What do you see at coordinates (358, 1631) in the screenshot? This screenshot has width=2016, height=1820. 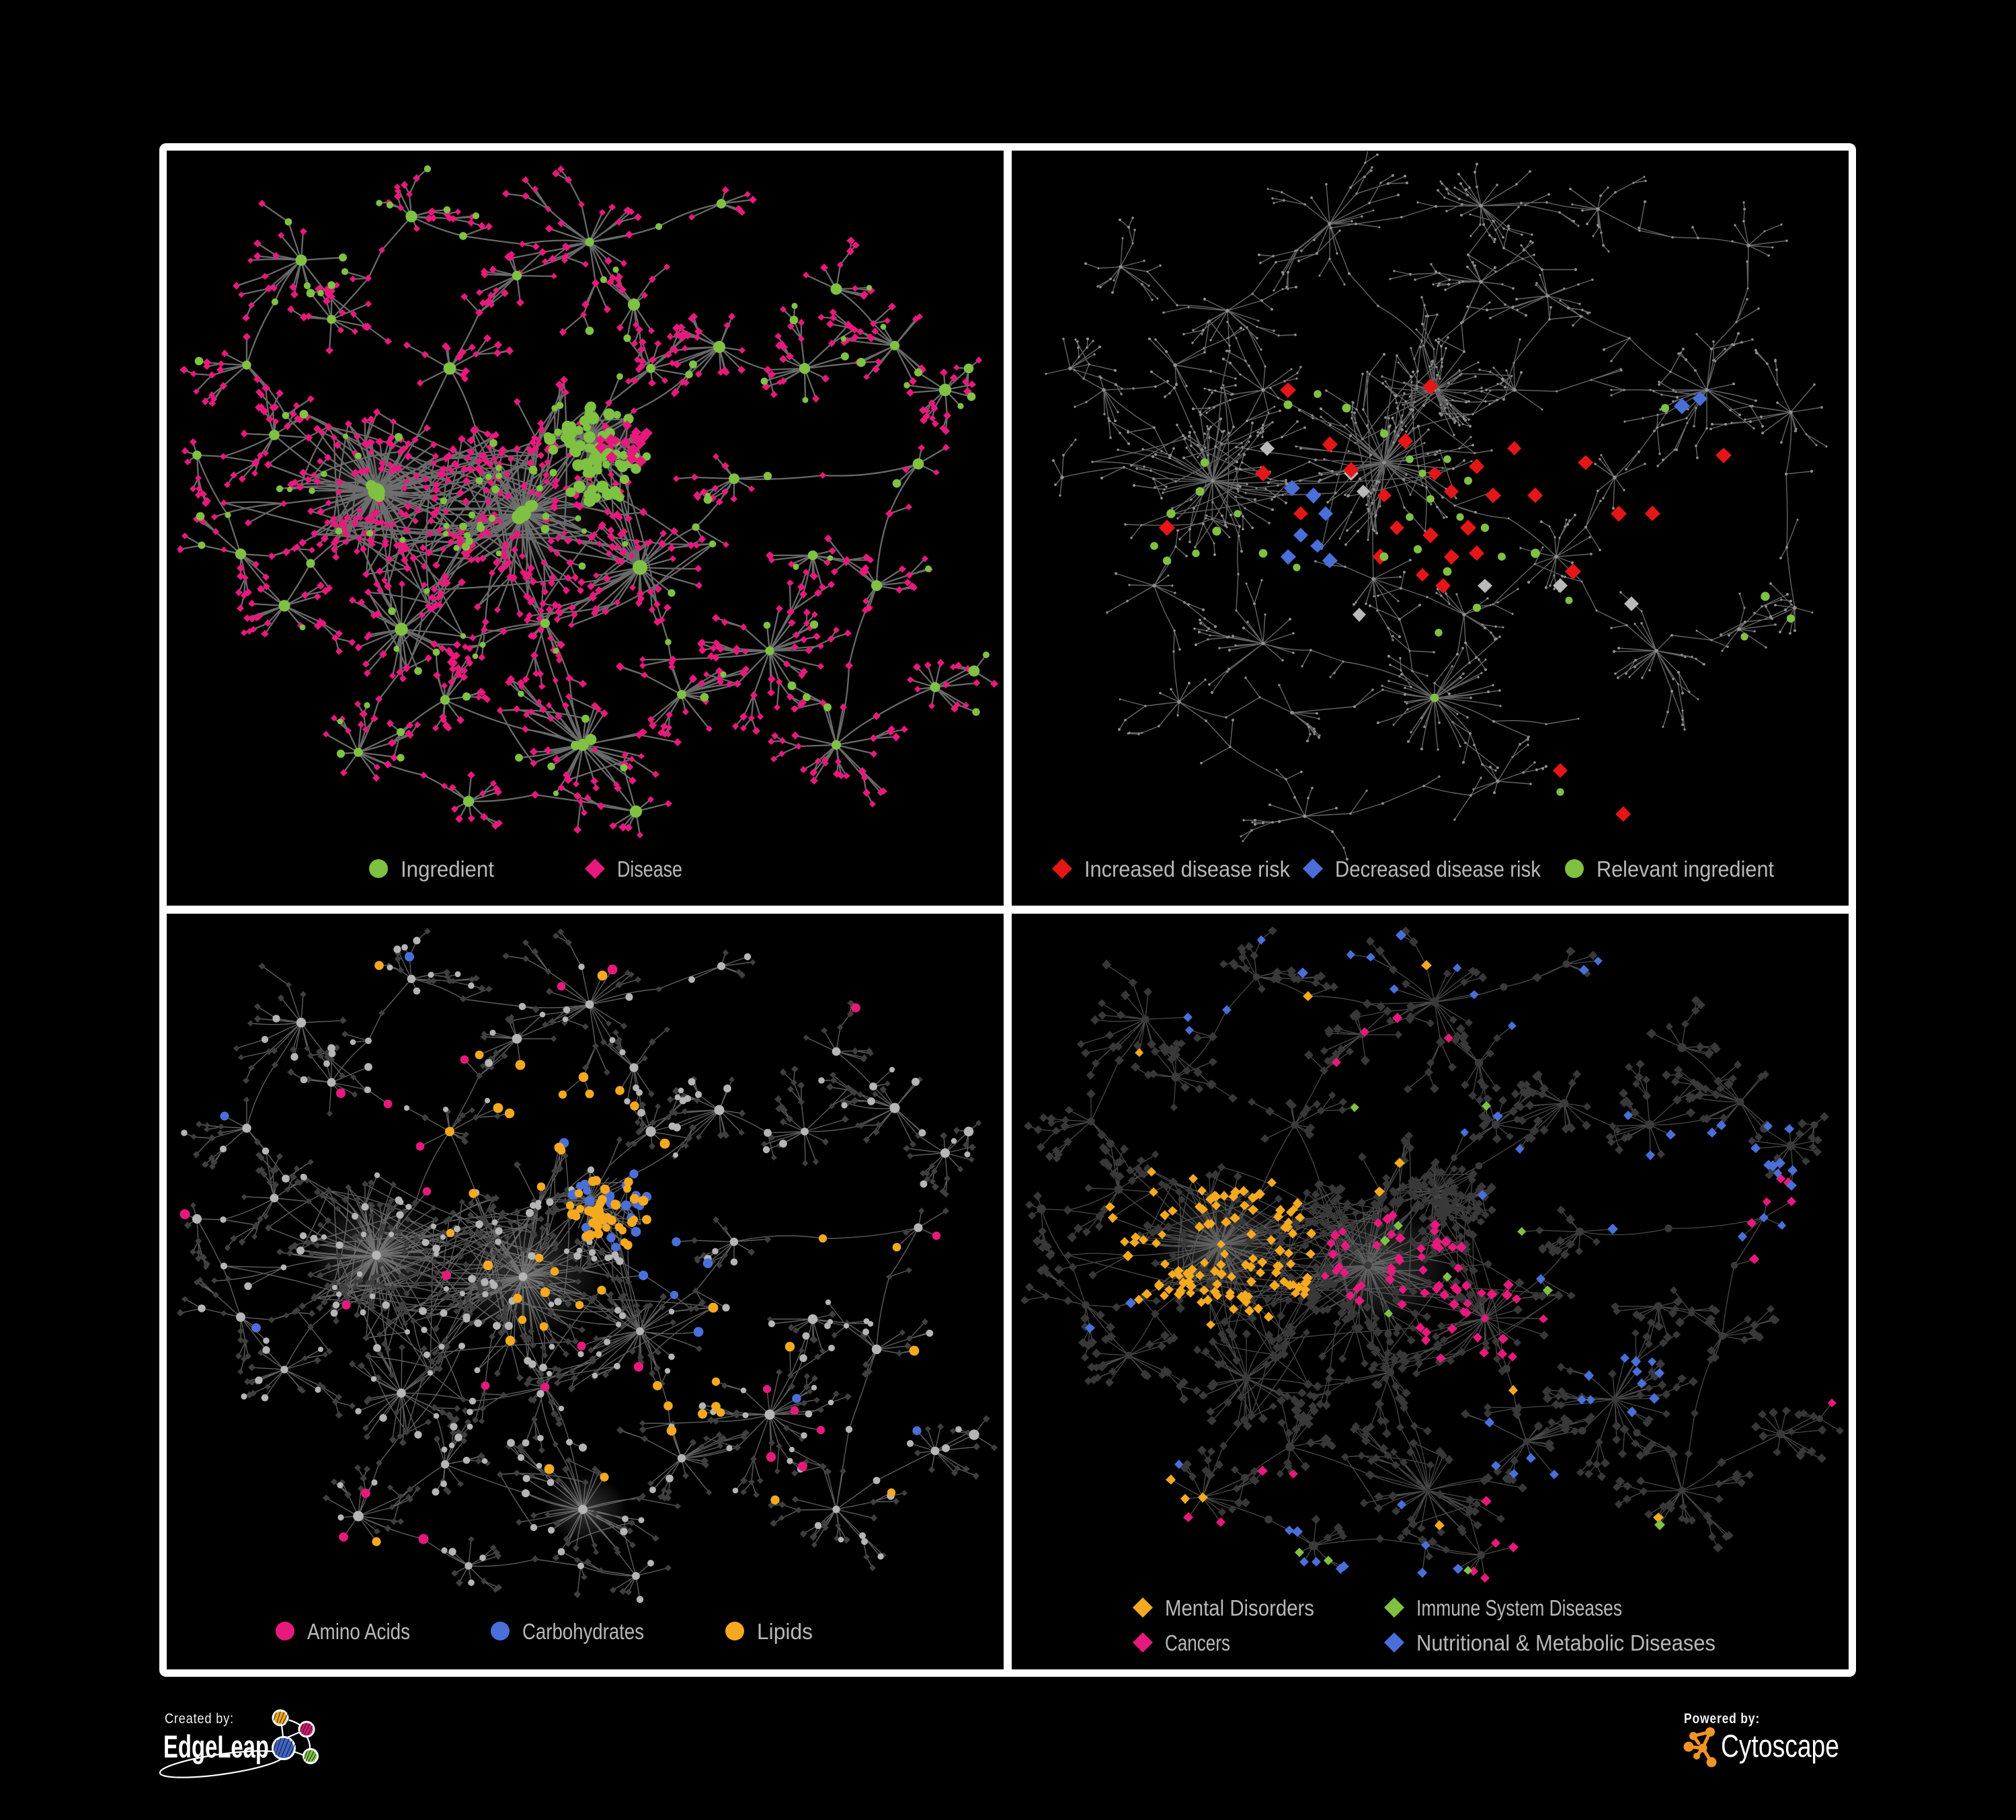 I see `svg-text: Amino Acids` at bounding box center [358, 1631].